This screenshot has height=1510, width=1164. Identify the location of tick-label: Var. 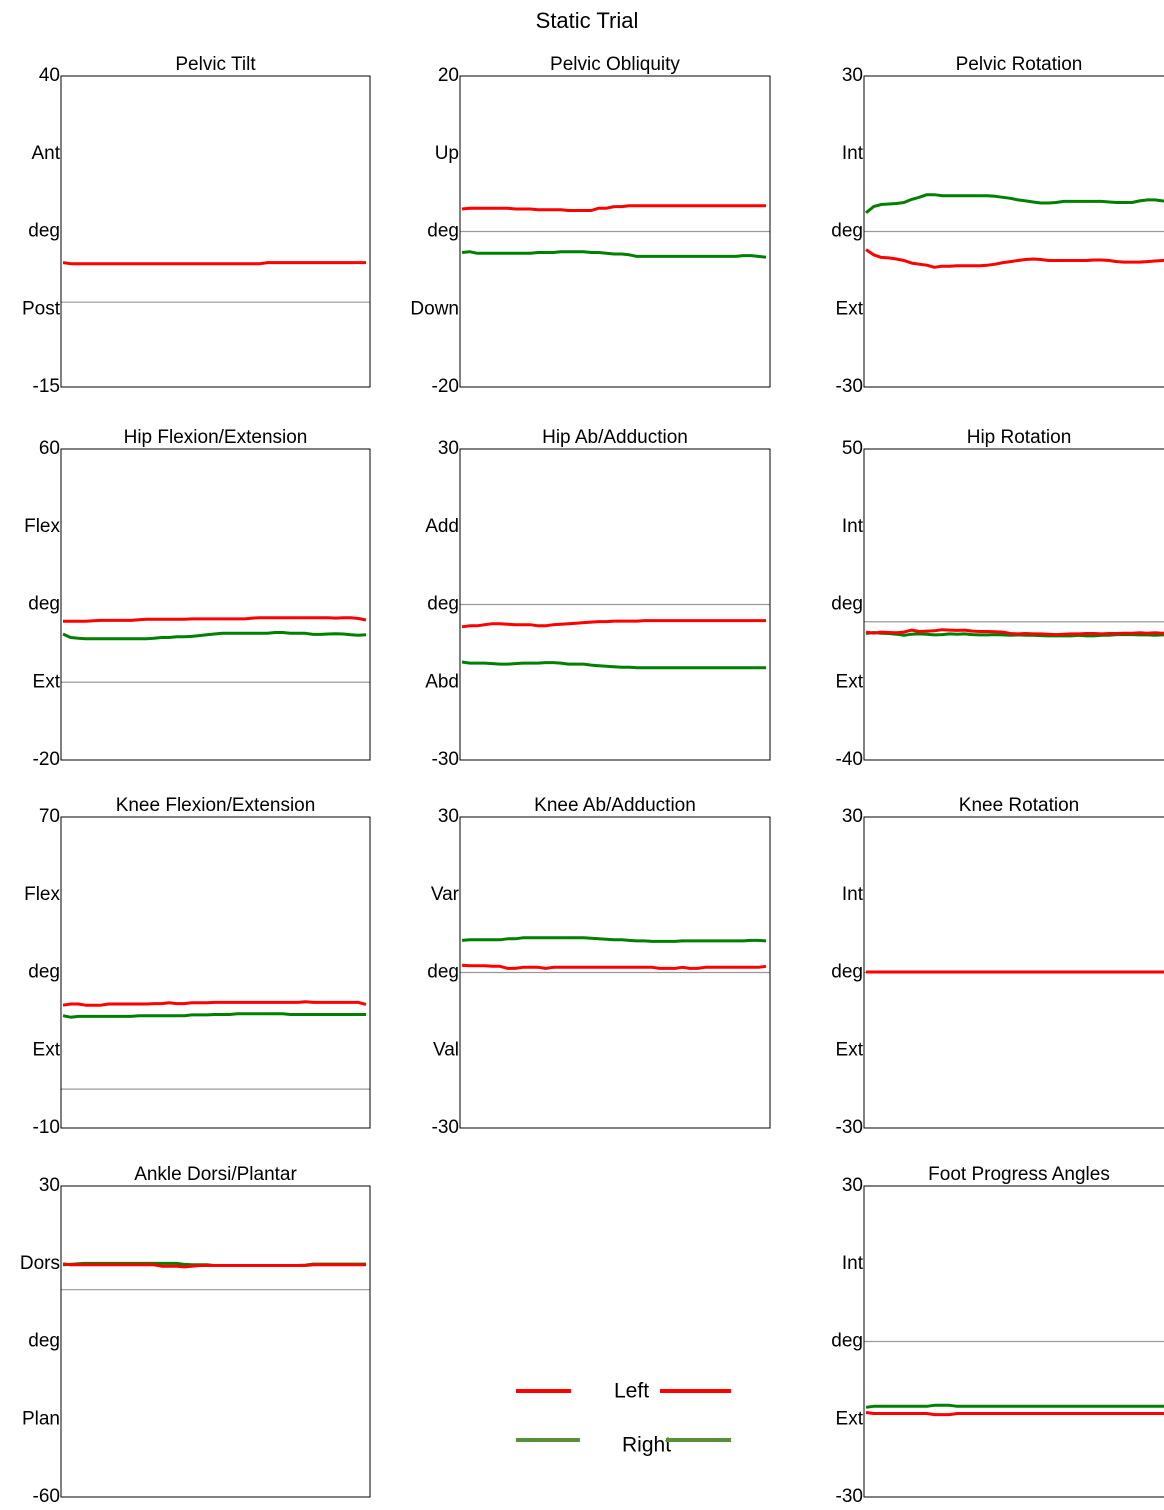
(445, 894).